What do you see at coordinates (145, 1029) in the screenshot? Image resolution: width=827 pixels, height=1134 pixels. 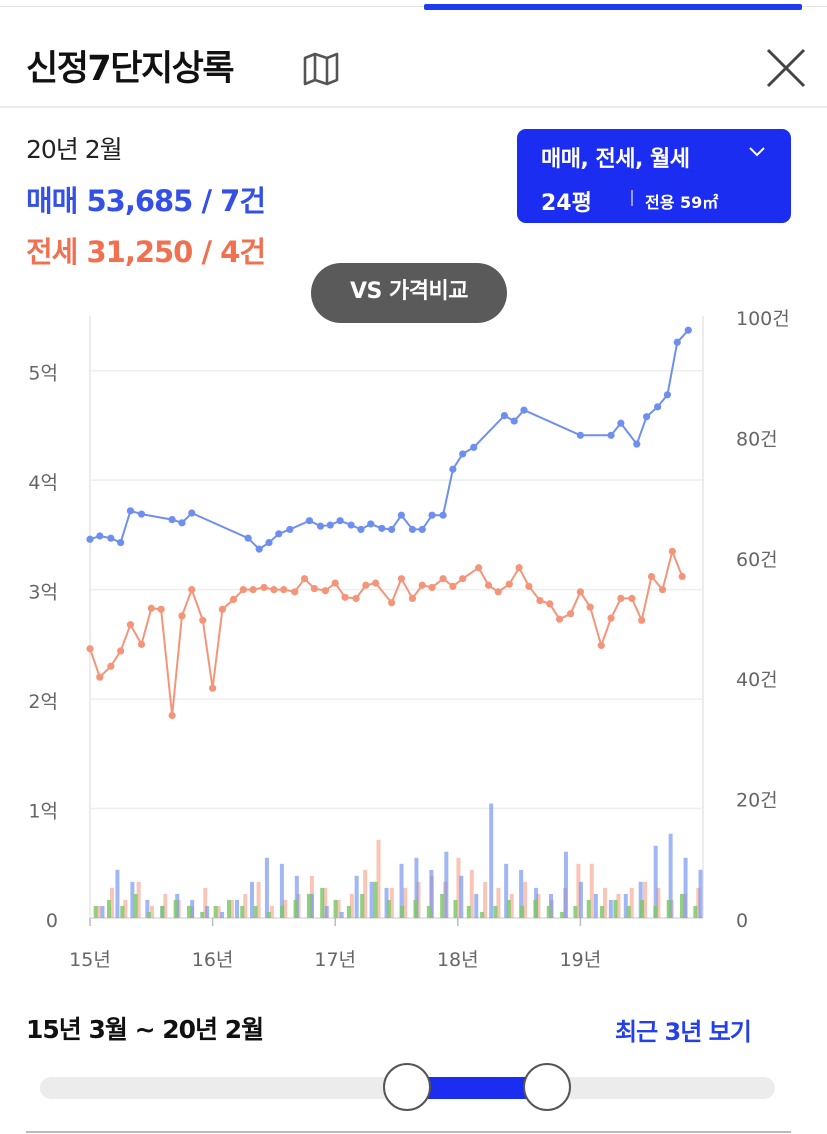 I see `period-range: 15년 3월 ~ 20년 2월` at bounding box center [145, 1029].